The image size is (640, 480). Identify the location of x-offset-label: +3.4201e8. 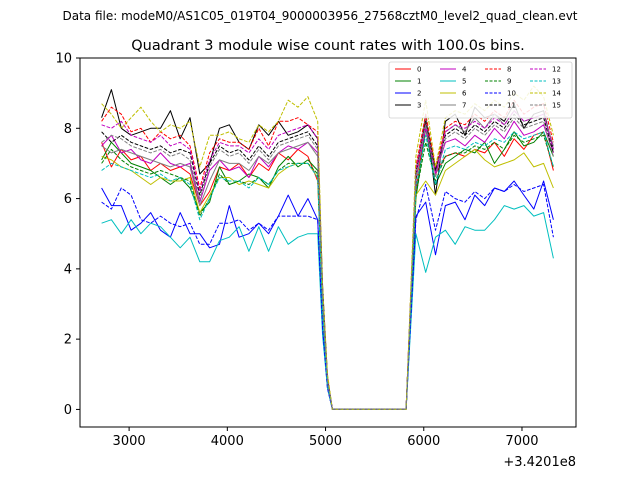
(539, 462).